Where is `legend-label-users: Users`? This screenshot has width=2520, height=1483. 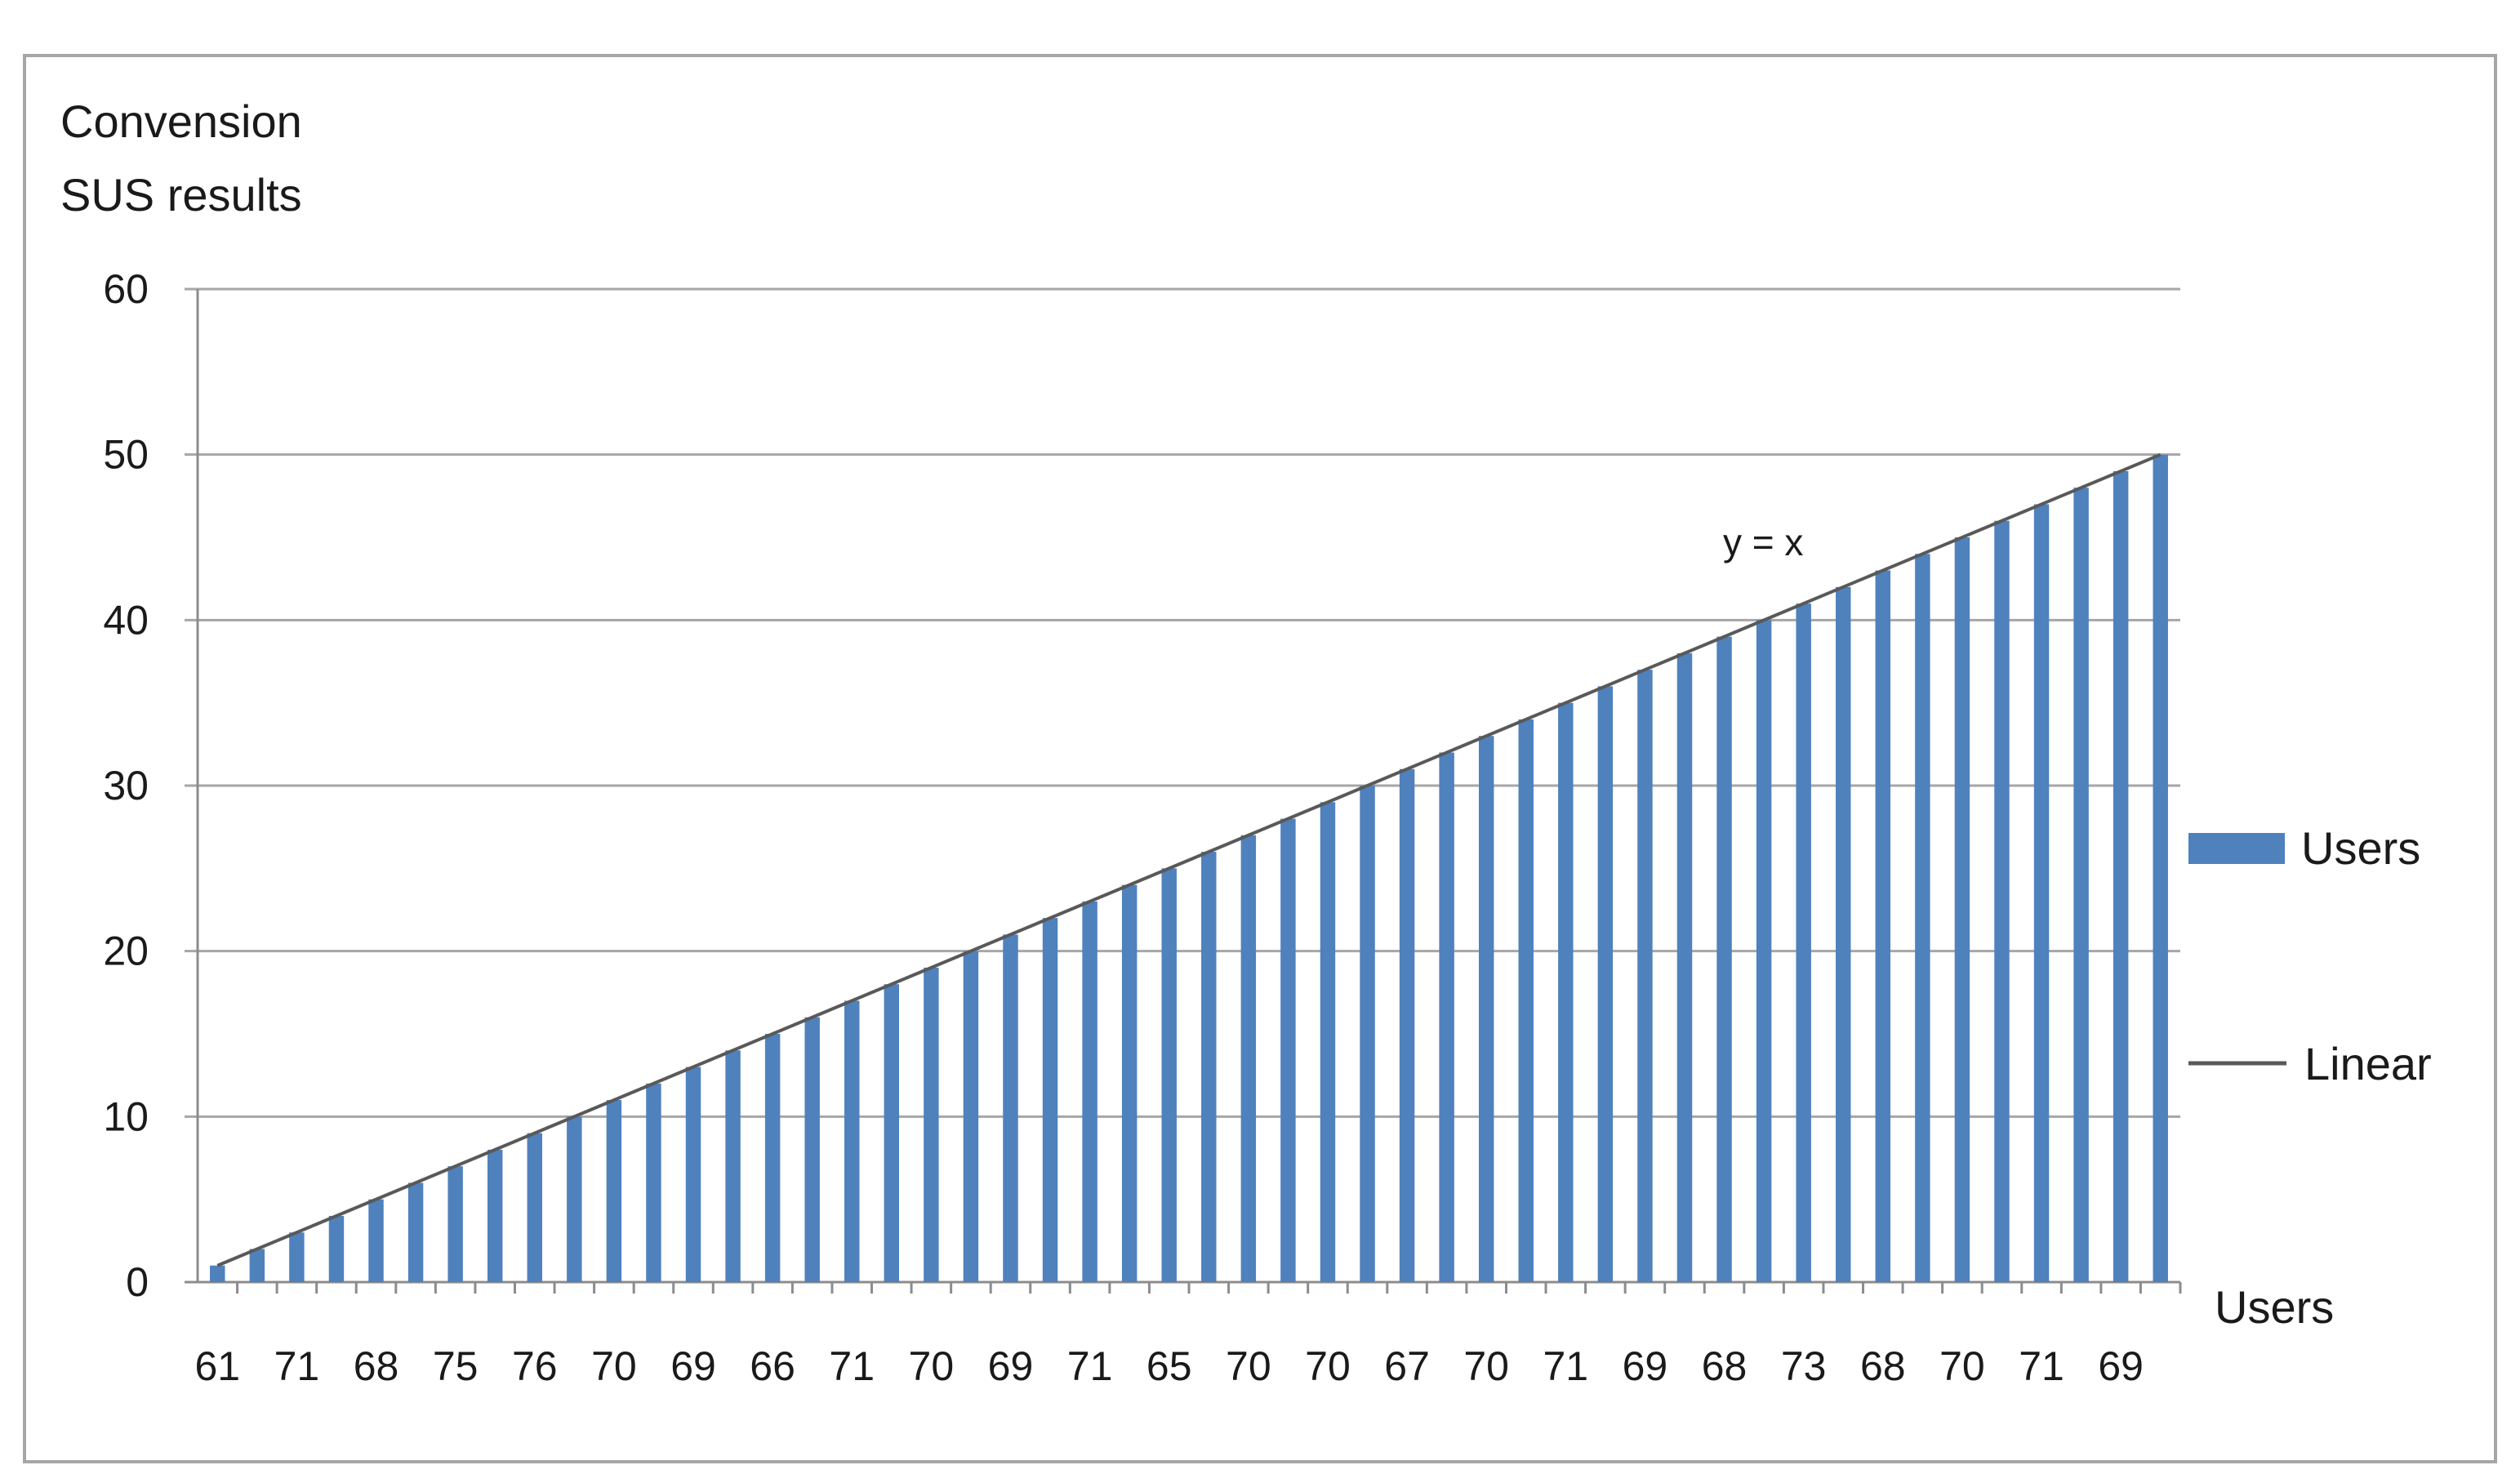 legend-label-users: Users is located at coordinates (2360, 848).